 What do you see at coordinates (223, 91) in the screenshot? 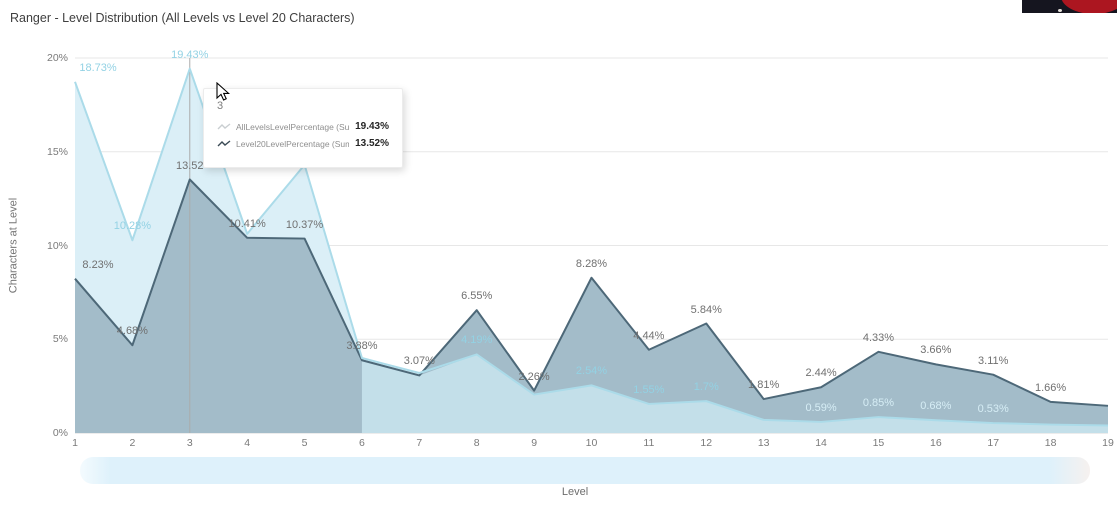
I see `mouse-cursor-icon` at bounding box center [223, 91].